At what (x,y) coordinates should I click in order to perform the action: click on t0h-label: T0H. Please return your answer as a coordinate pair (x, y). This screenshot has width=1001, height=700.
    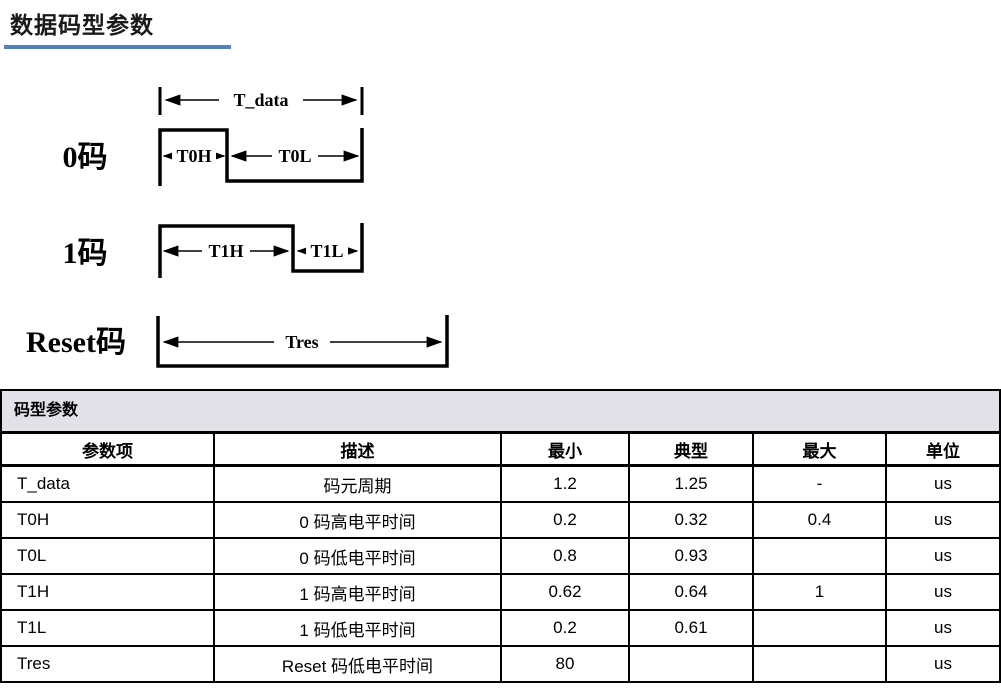
    Looking at the image, I should click on (193, 156).